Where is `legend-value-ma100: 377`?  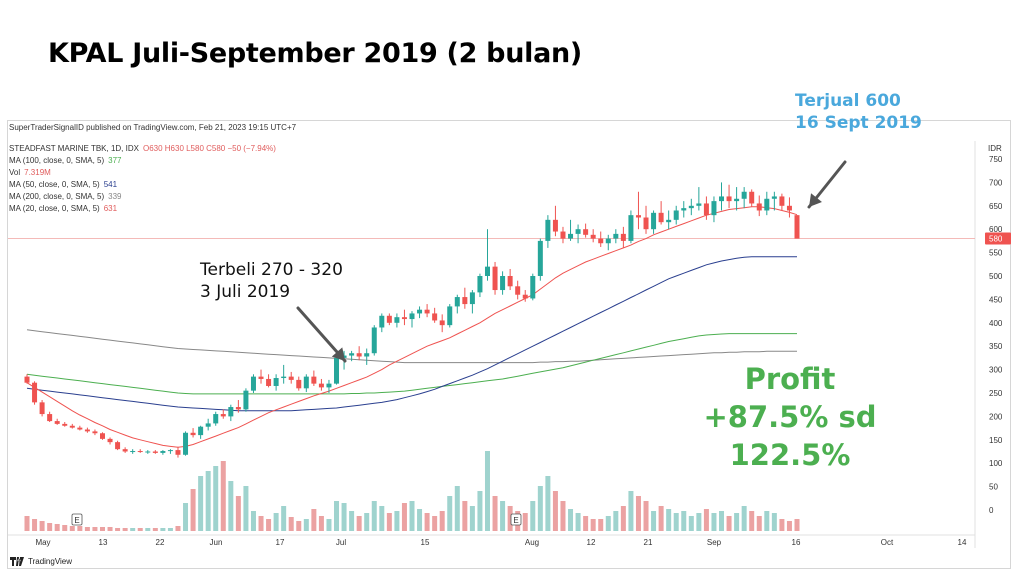 legend-value-ma100: 377 is located at coordinates (115, 160).